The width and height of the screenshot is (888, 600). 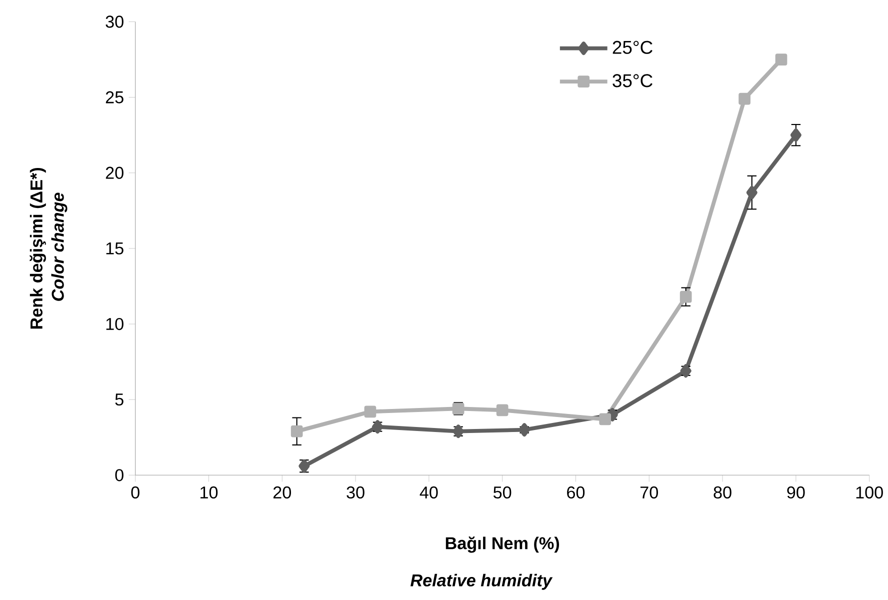 What do you see at coordinates (649, 492) in the screenshot?
I see `x-tick-label: 70` at bounding box center [649, 492].